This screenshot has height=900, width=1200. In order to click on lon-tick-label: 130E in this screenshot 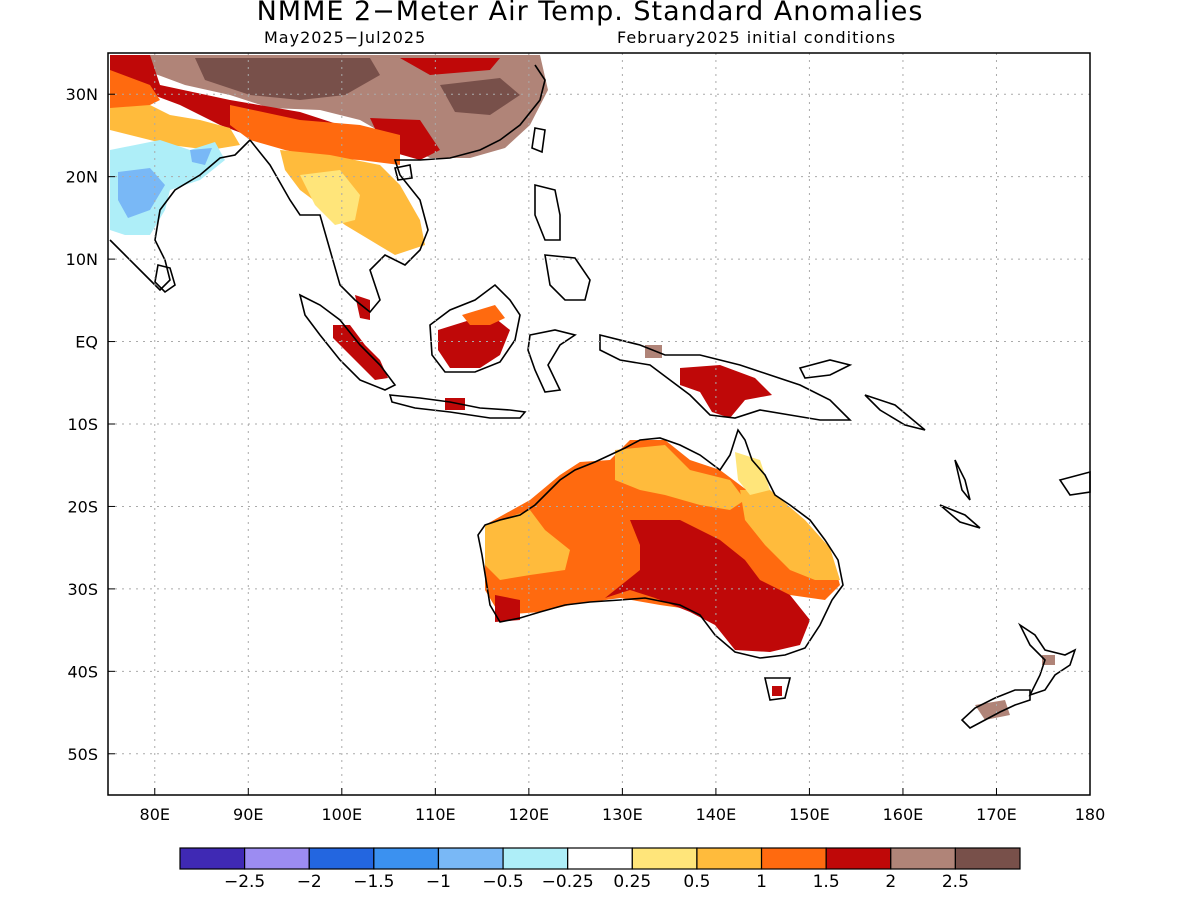, I will do `click(622, 814)`.